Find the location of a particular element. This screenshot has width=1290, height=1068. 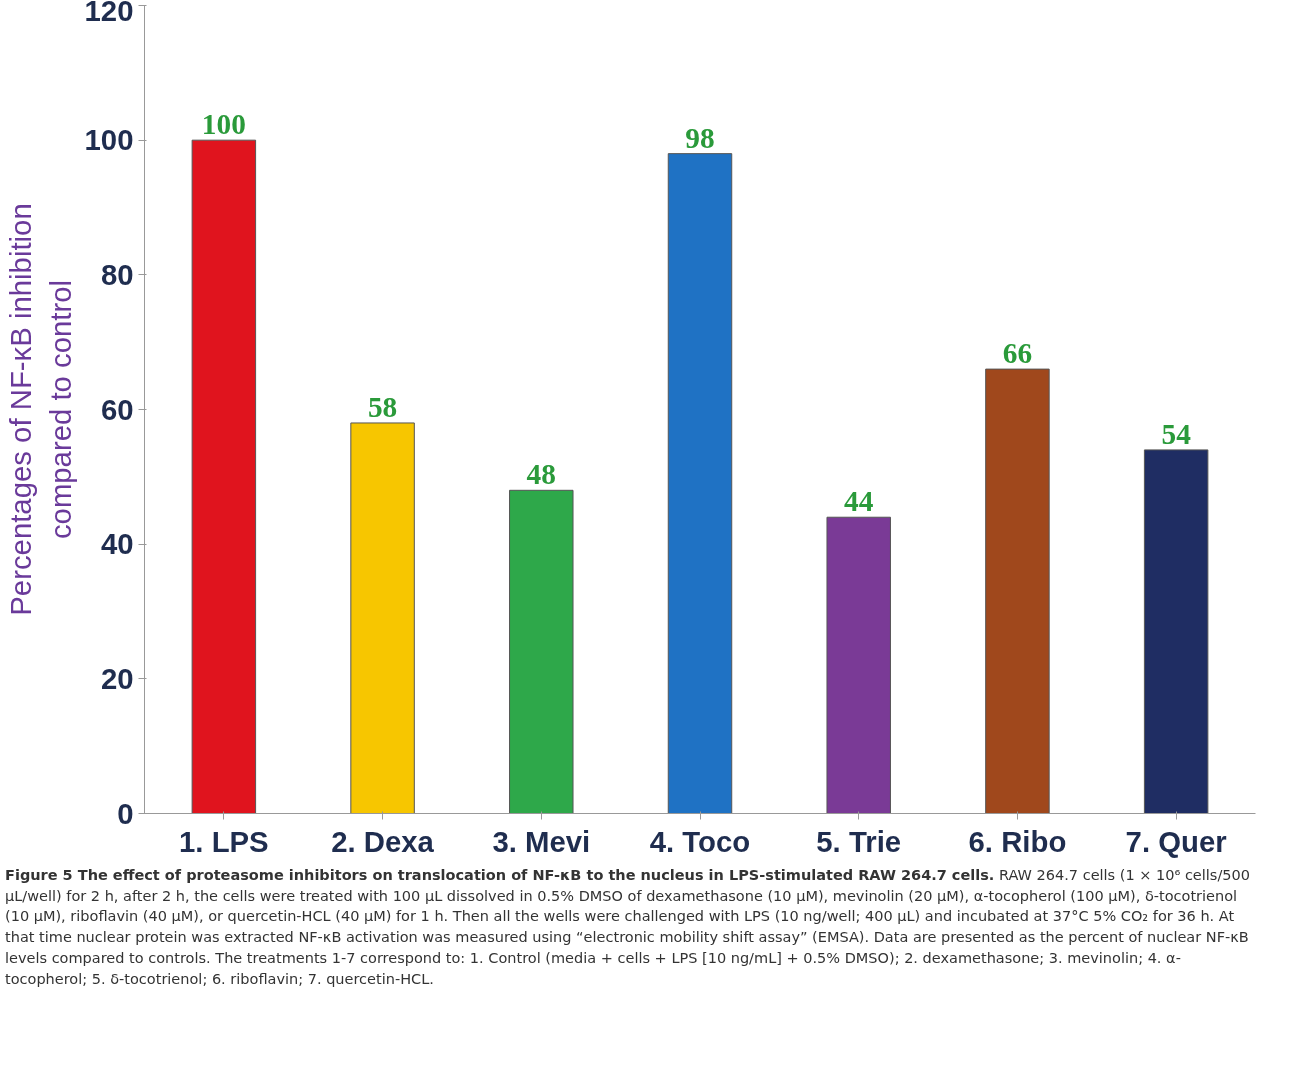

x-tick-label: 2. Dexa is located at coordinates (383, 841).